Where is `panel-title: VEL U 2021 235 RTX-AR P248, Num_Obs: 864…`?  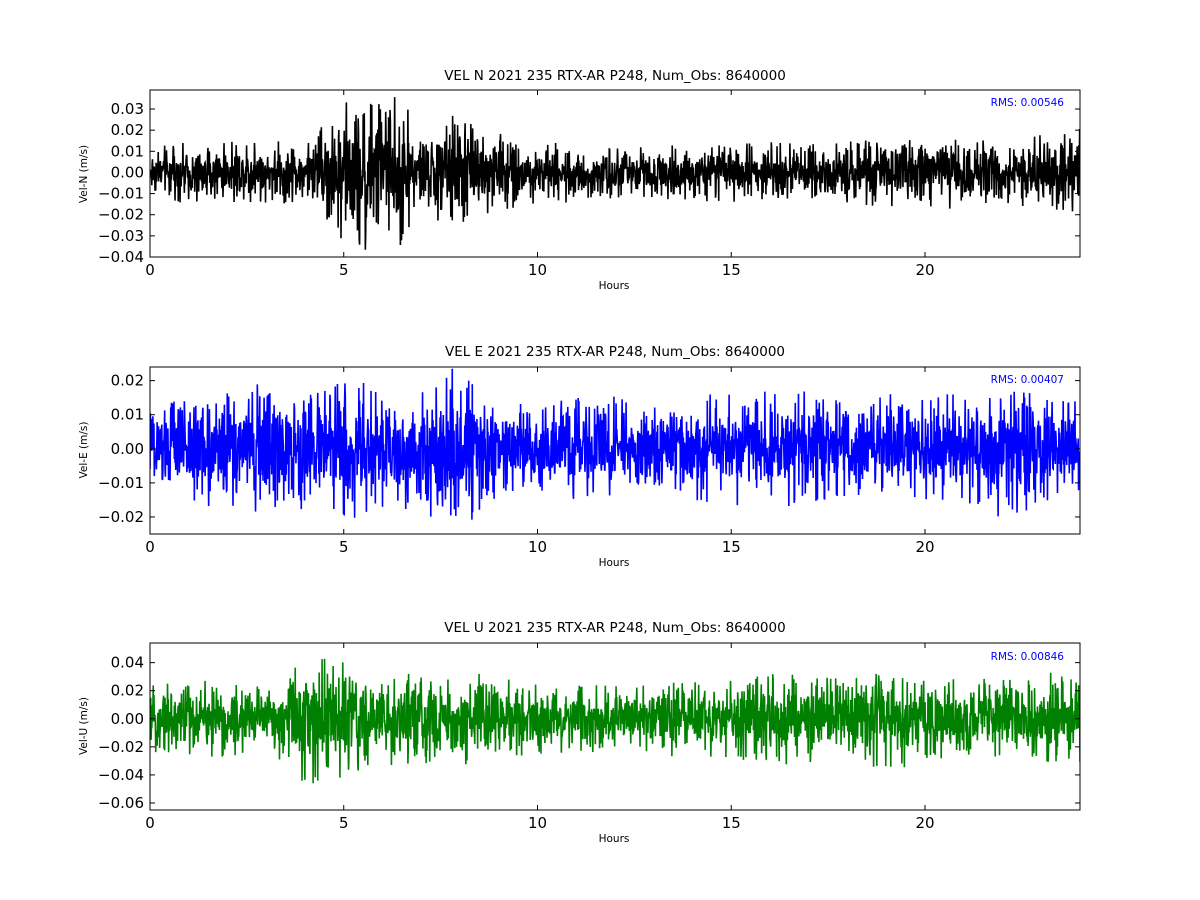 panel-title: VEL U 2021 235 RTX-AR P248, Num_Obs: 864… is located at coordinates (614, 628).